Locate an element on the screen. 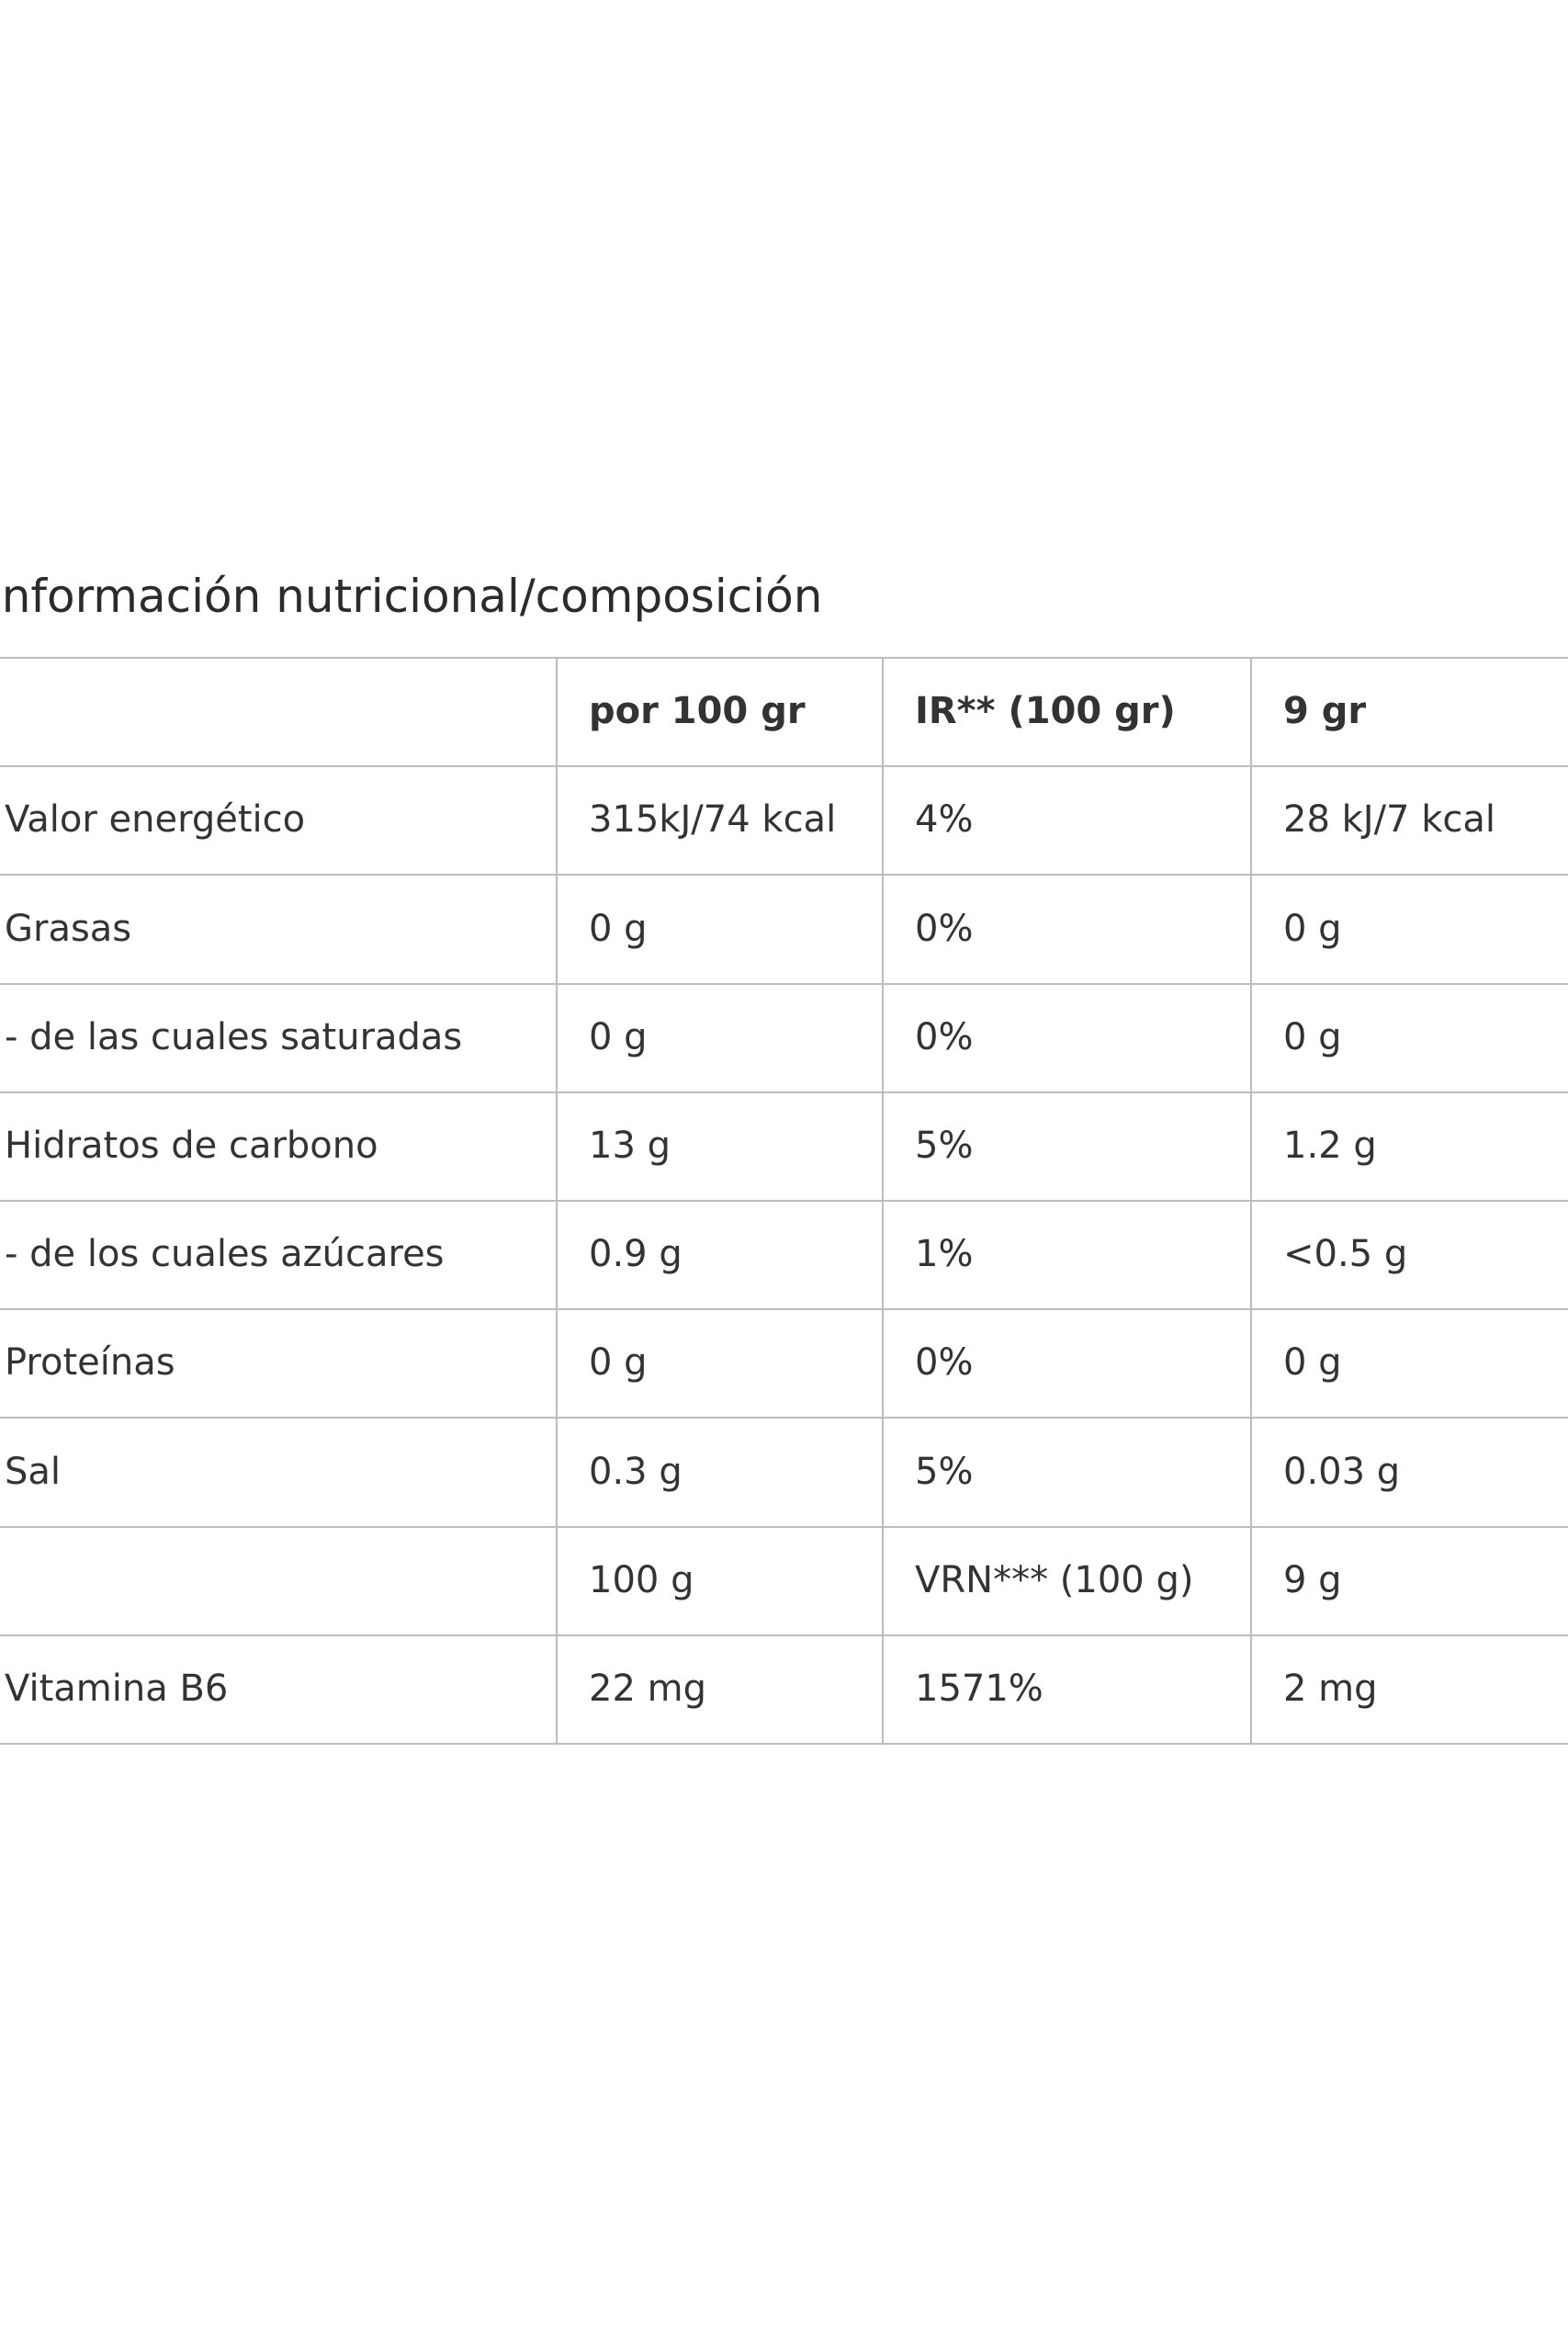 The height and width of the screenshot is (2352, 1568). header-cell: por 100 gr is located at coordinates (698, 711).